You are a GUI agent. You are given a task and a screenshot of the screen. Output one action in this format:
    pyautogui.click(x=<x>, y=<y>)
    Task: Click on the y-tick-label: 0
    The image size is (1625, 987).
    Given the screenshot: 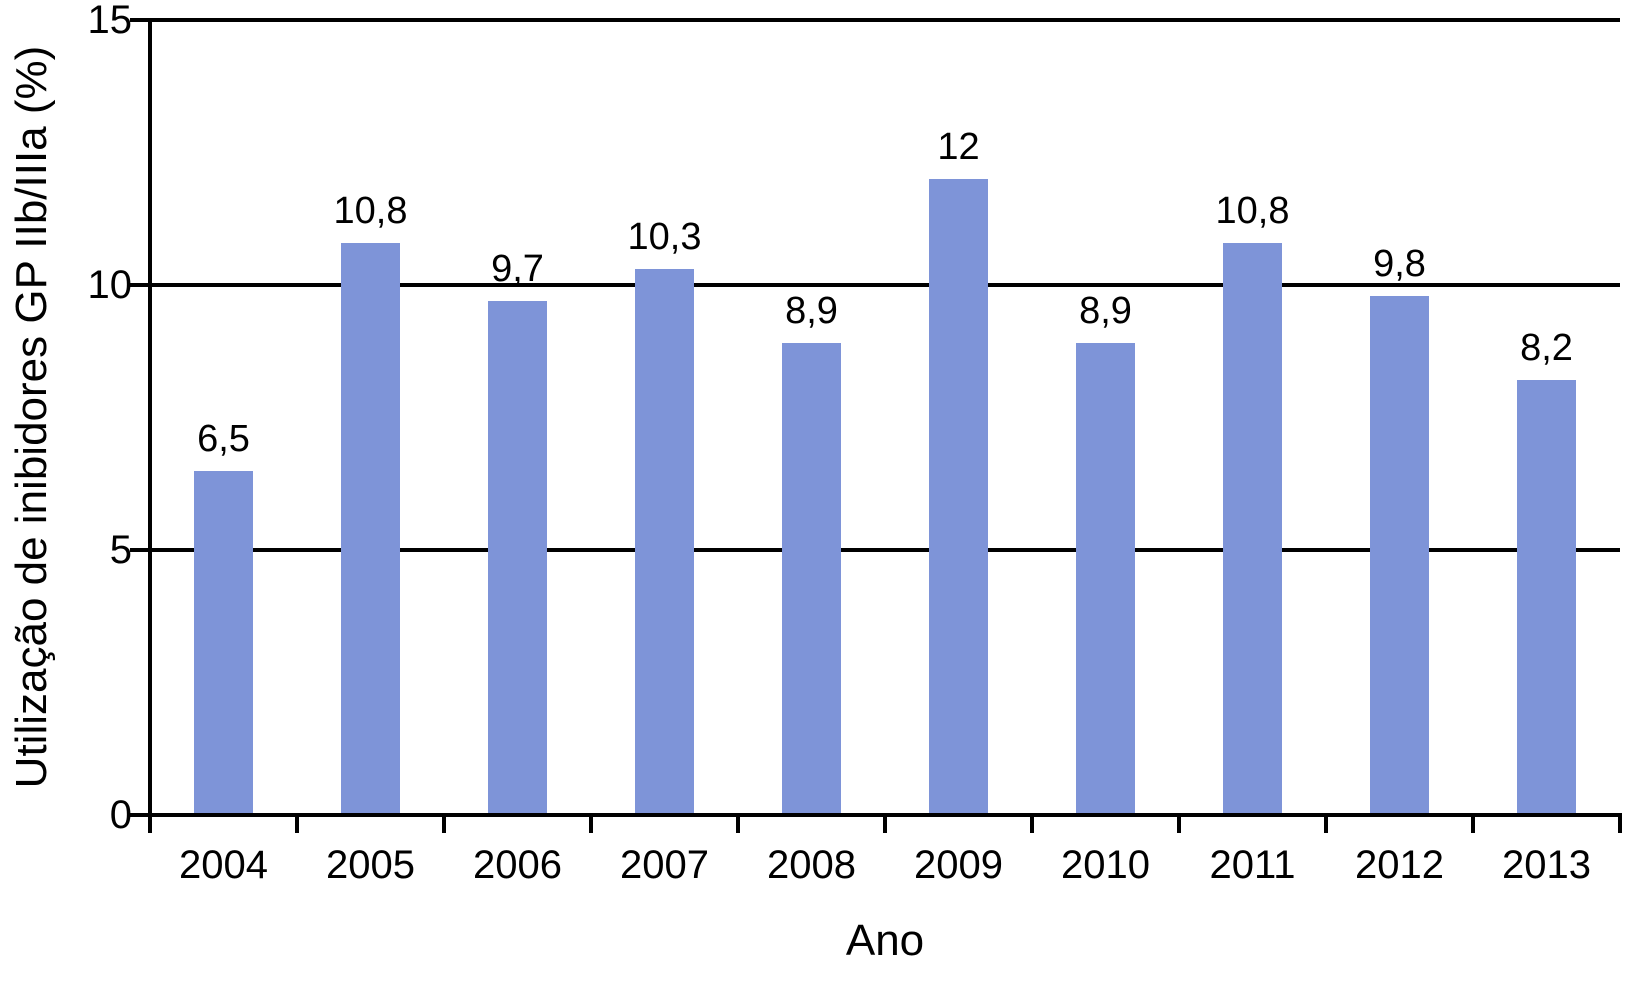 What is the action you would take?
    pyautogui.click(x=120, y=815)
    